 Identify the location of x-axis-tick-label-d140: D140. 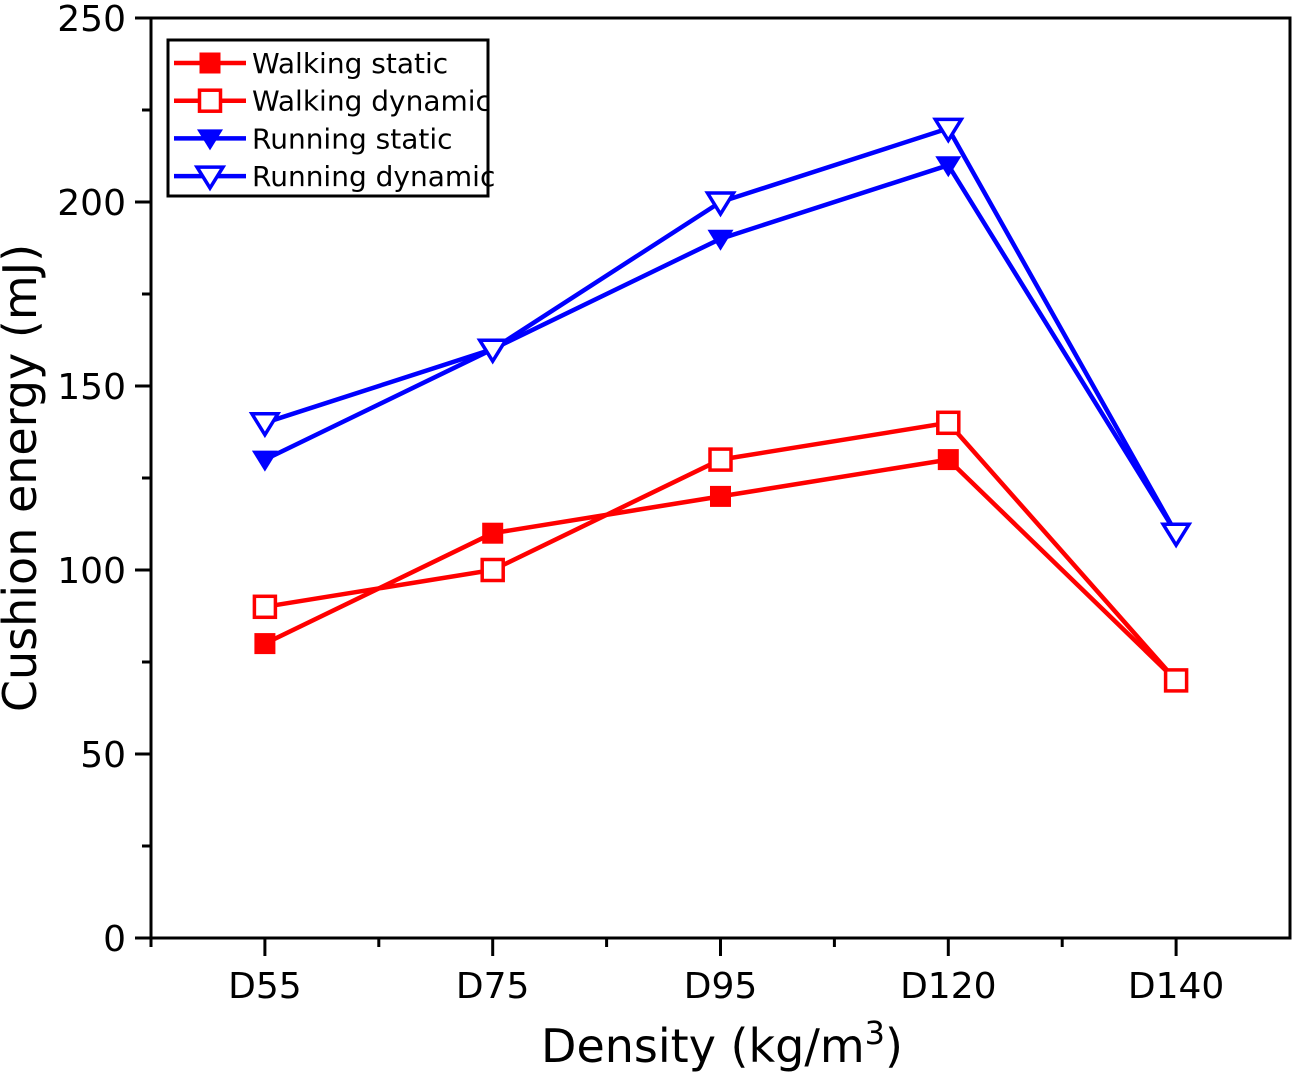
(1176, 986).